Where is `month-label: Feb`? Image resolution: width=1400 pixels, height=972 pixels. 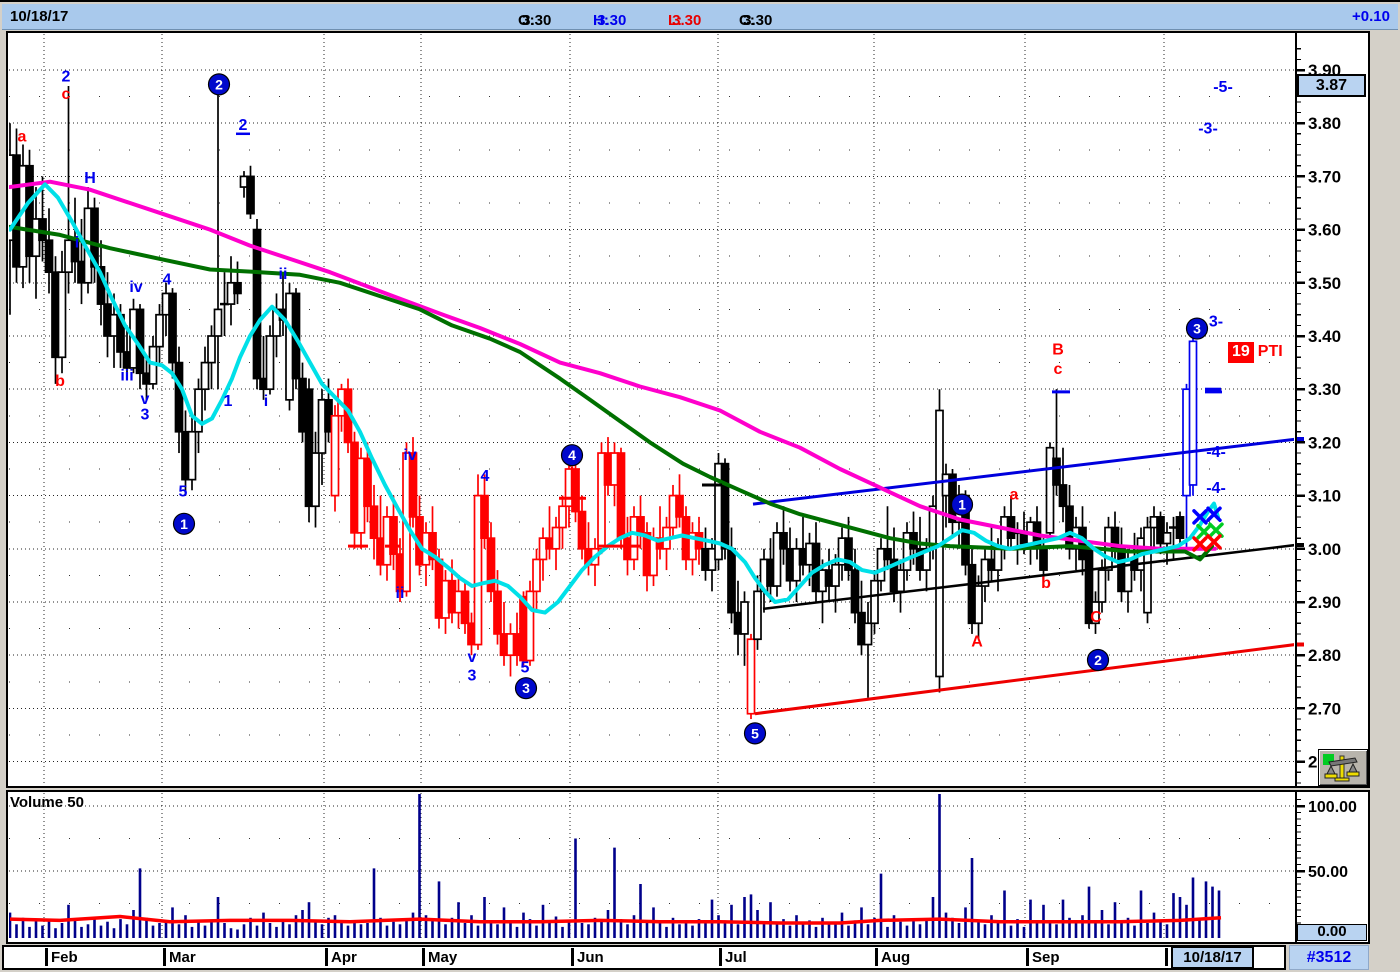 month-label: Feb is located at coordinates (64, 957).